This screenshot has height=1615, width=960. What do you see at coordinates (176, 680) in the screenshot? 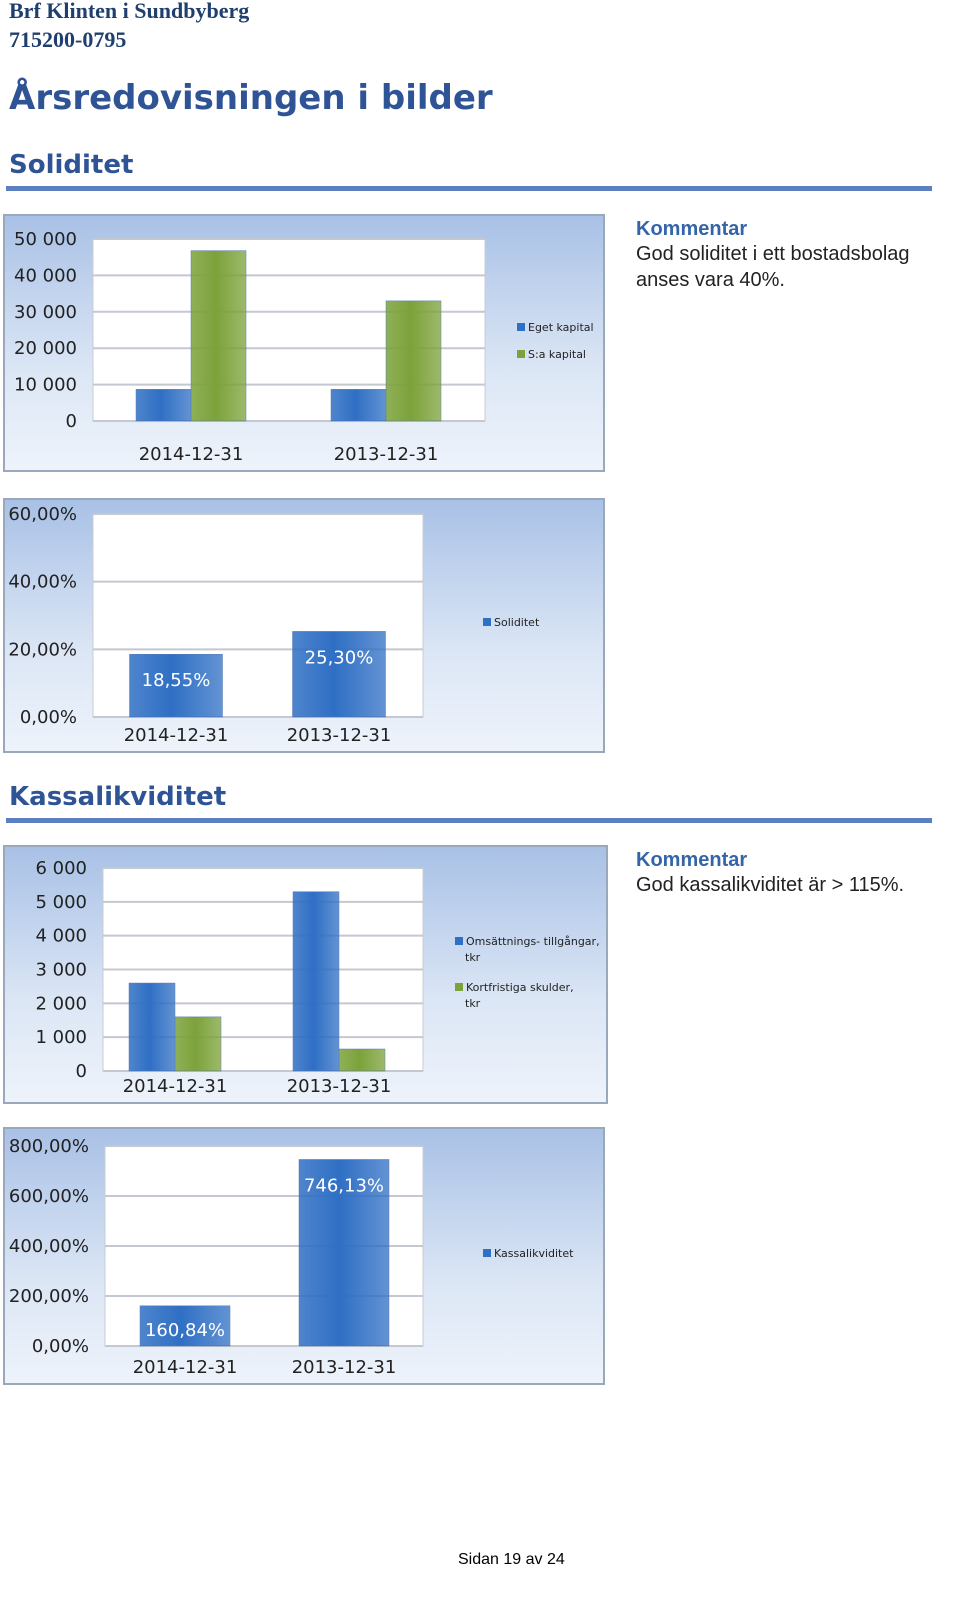
I see `data-label: 18,55%` at bounding box center [176, 680].